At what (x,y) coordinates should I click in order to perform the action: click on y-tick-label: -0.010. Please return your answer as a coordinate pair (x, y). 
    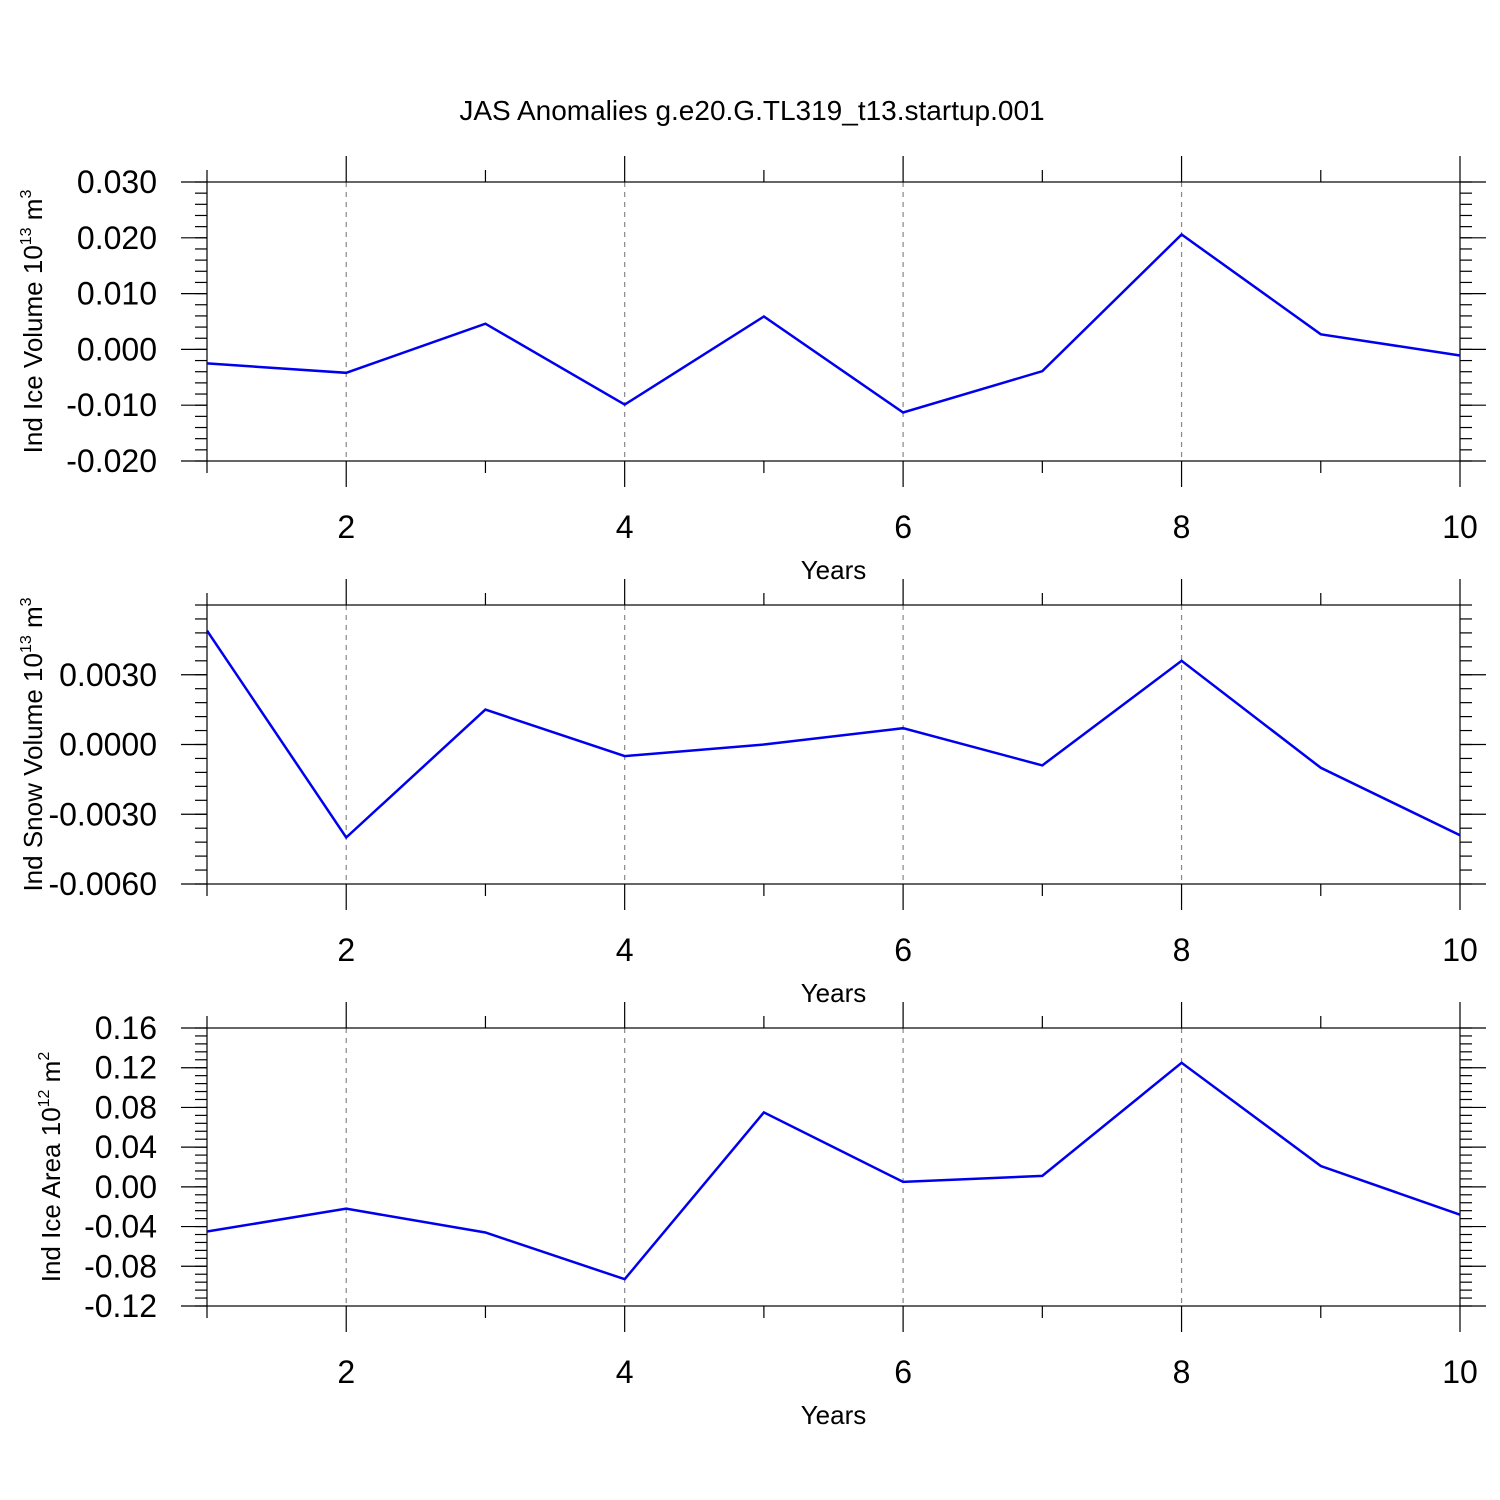
    Looking at the image, I should click on (111, 405).